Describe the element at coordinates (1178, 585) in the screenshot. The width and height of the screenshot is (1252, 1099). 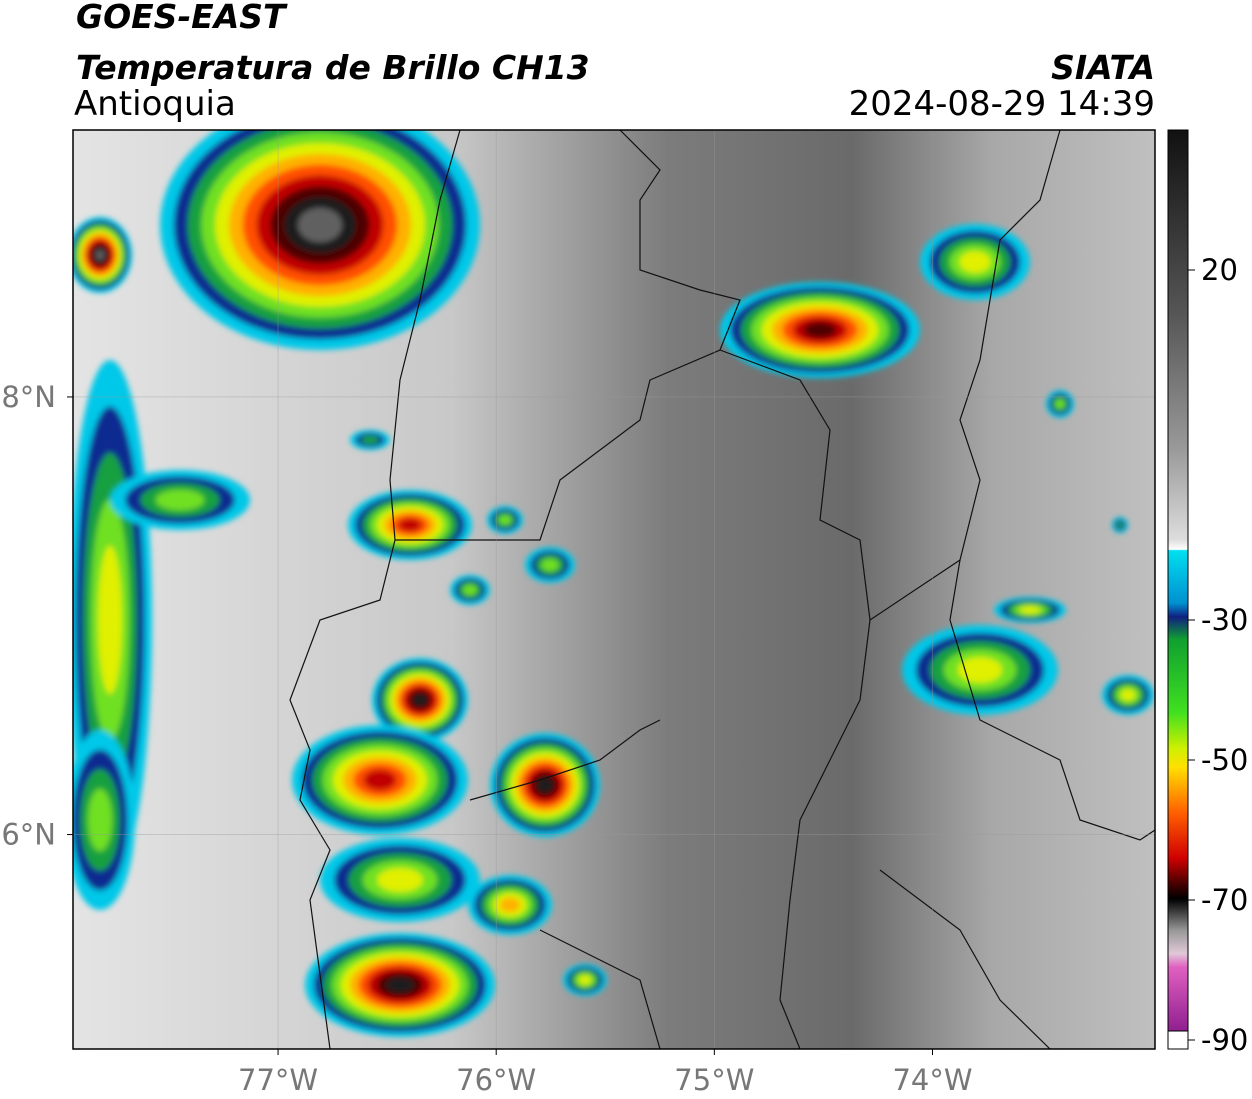
I see `colorbar` at that location.